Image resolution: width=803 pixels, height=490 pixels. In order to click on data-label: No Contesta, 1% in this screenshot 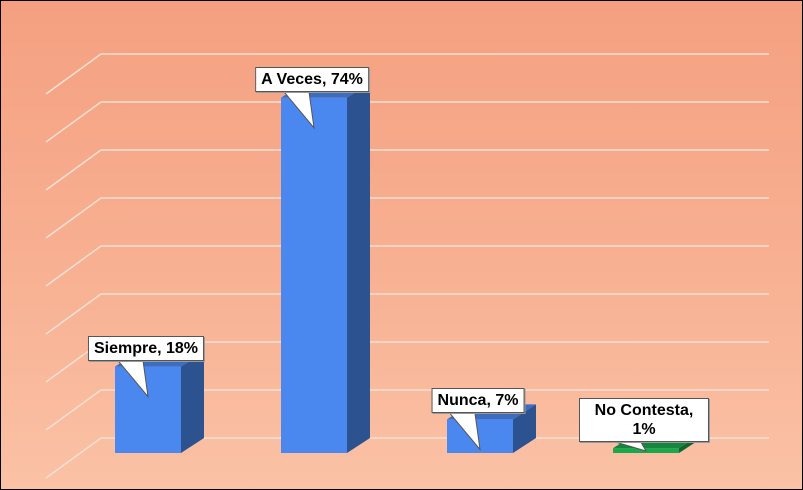, I will do `click(644, 420)`.